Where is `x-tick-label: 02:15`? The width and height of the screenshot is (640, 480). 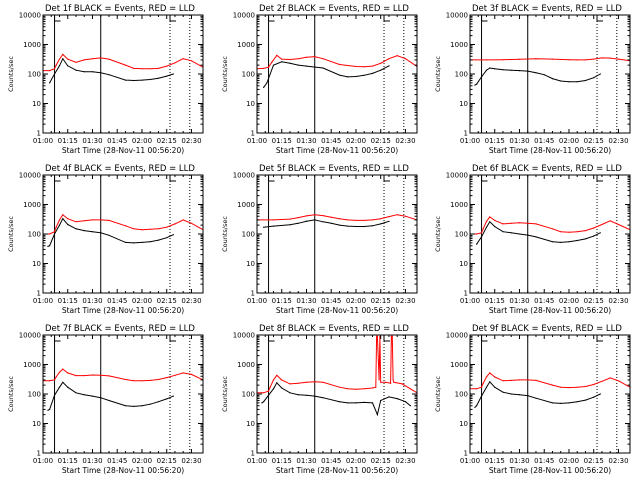
x-tick-label: 02:15 is located at coordinates (381, 141).